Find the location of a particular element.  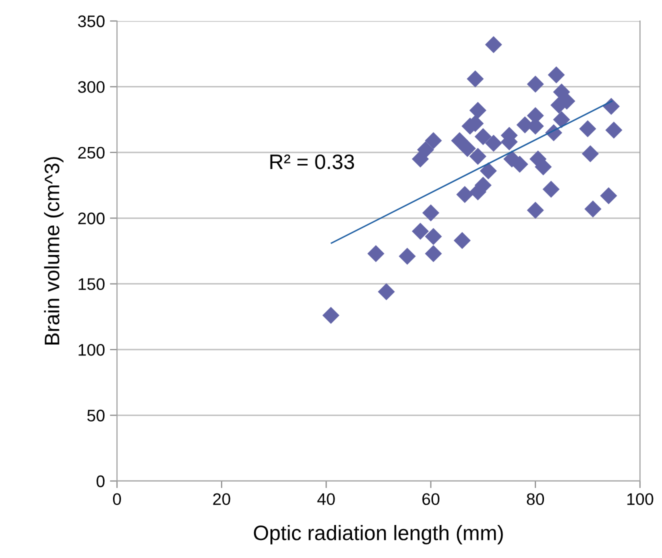

x-axis-title: Optic radiation length (mm) is located at coordinates (378, 534).